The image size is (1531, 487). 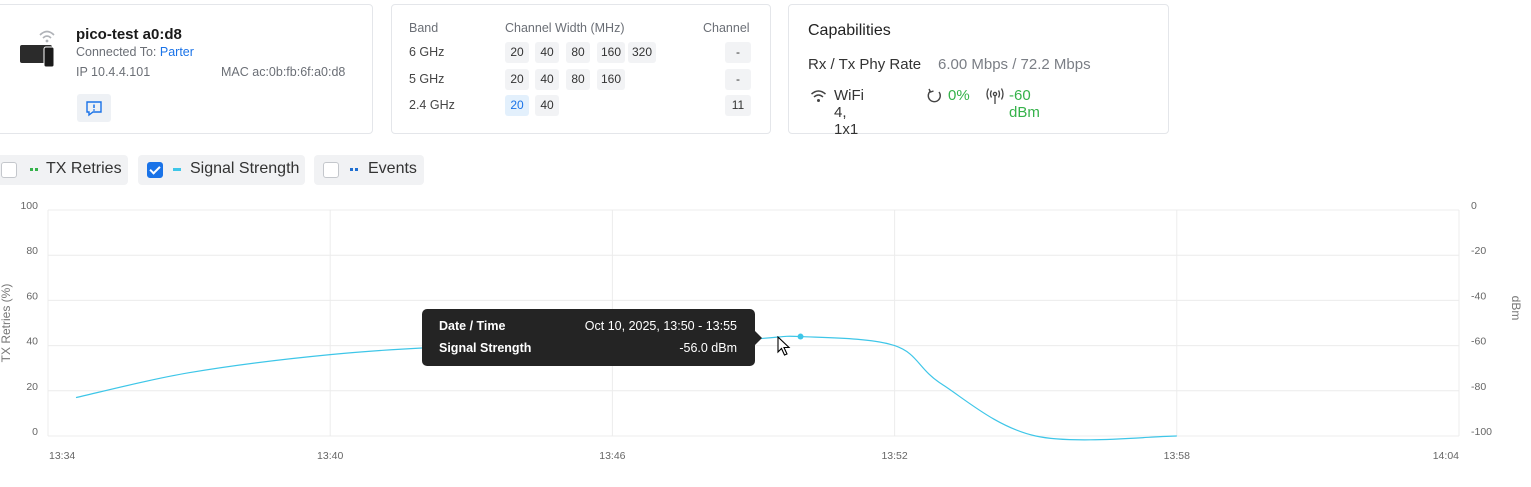 I want to click on y-right-tick-label: -20, so click(x=1478, y=251).